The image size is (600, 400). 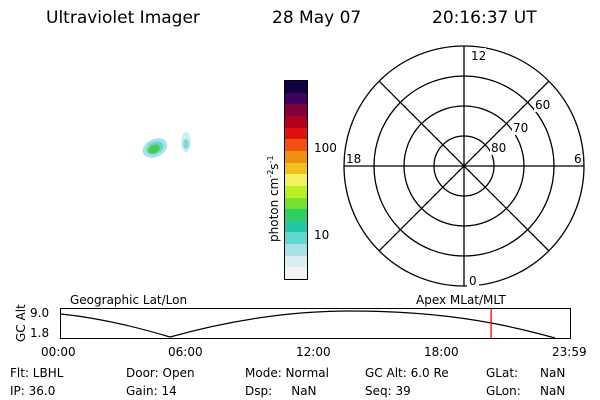 What do you see at coordinates (37, 373) in the screenshot?
I see `info-flight: Flt: LBHL` at bounding box center [37, 373].